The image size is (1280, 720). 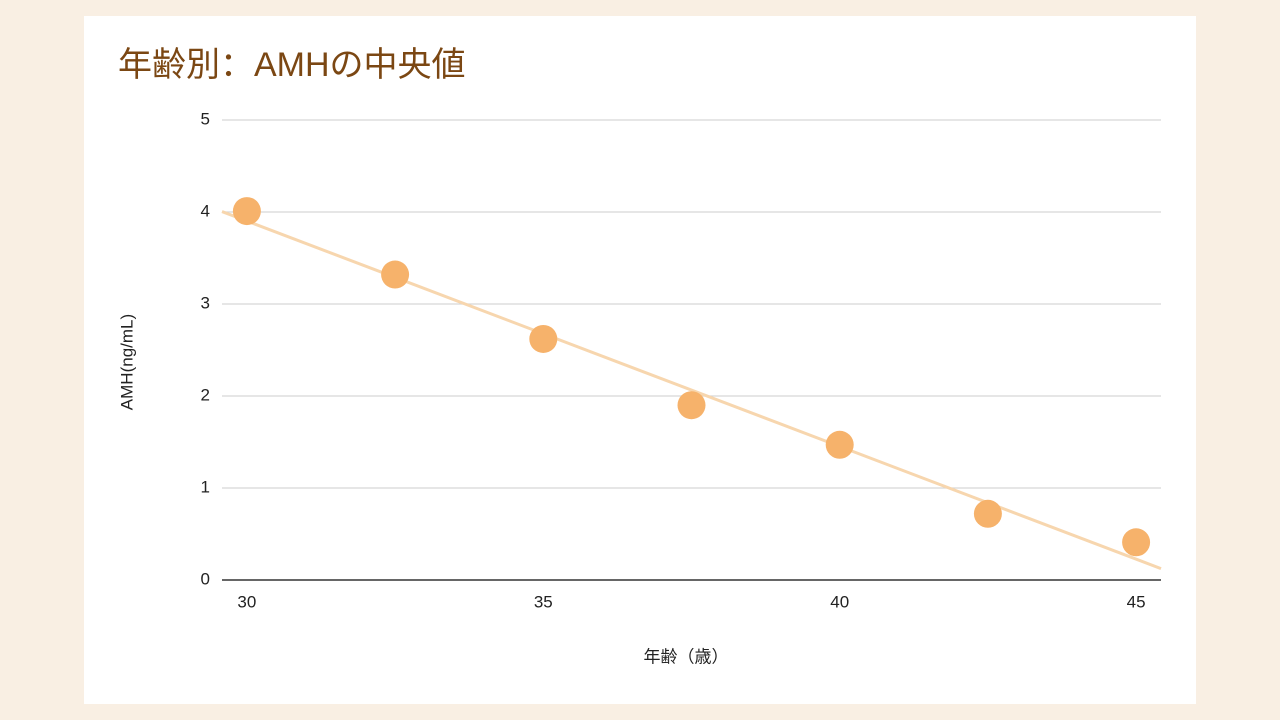 What do you see at coordinates (205, 578) in the screenshot?
I see `y-tick-label: 0` at bounding box center [205, 578].